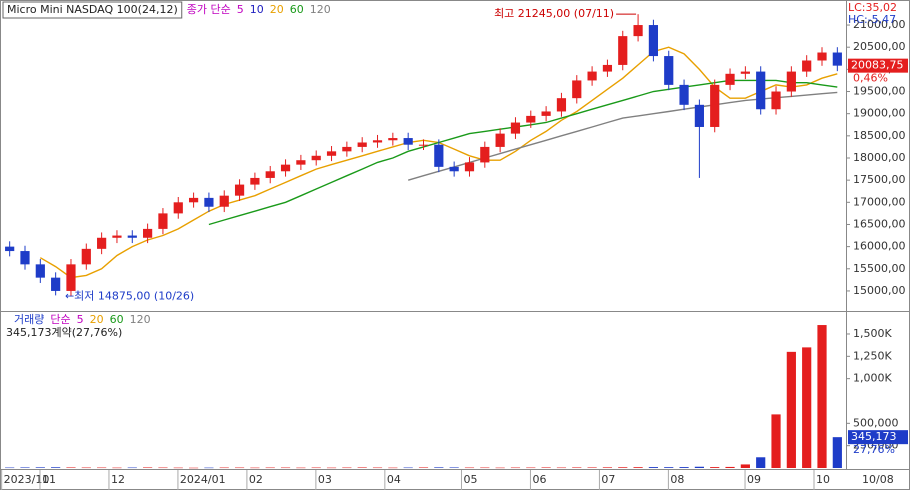 The image size is (910, 490). I want to click on y-tick-label: 19500,00, so click(879, 91).